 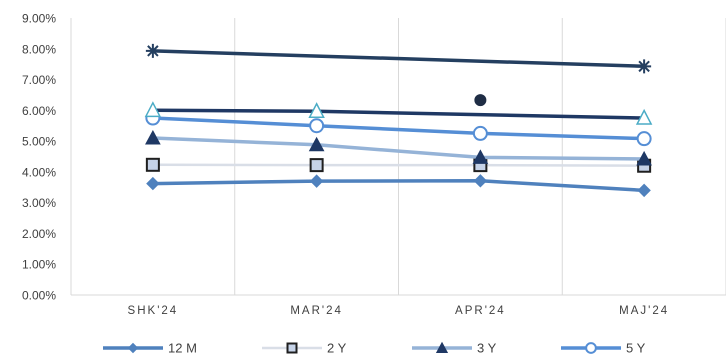 I want to click on x-tick-label: APR'24, so click(x=480, y=311).